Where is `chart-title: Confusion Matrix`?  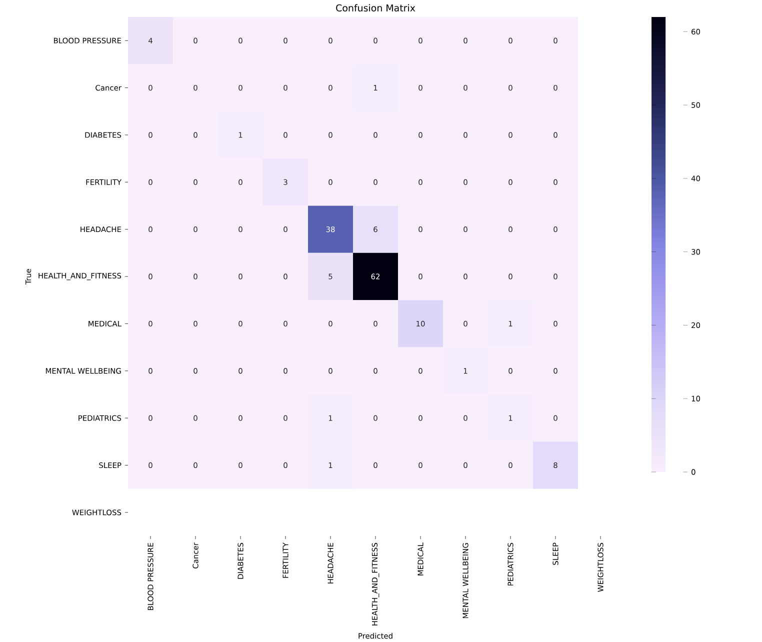 chart-title: Confusion Matrix is located at coordinates (376, 8).